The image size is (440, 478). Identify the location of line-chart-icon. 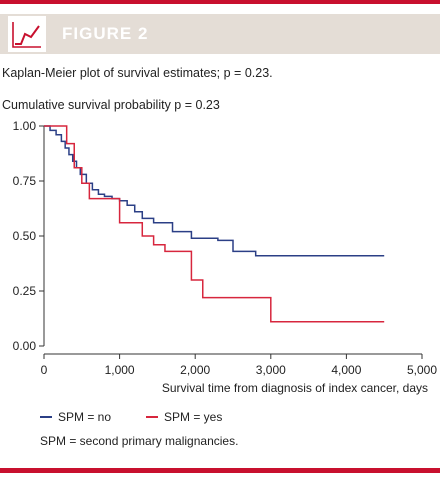
(27, 34).